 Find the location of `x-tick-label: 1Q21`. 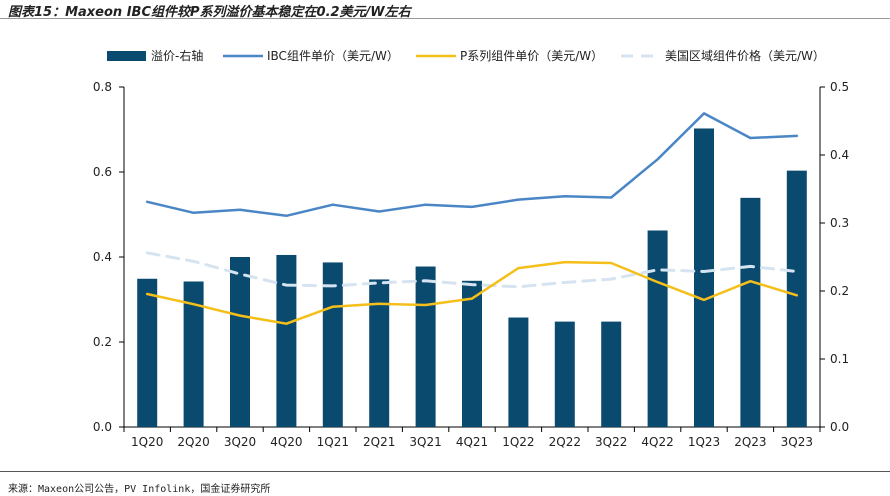

x-tick-label: 1Q21 is located at coordinates (333, 442).